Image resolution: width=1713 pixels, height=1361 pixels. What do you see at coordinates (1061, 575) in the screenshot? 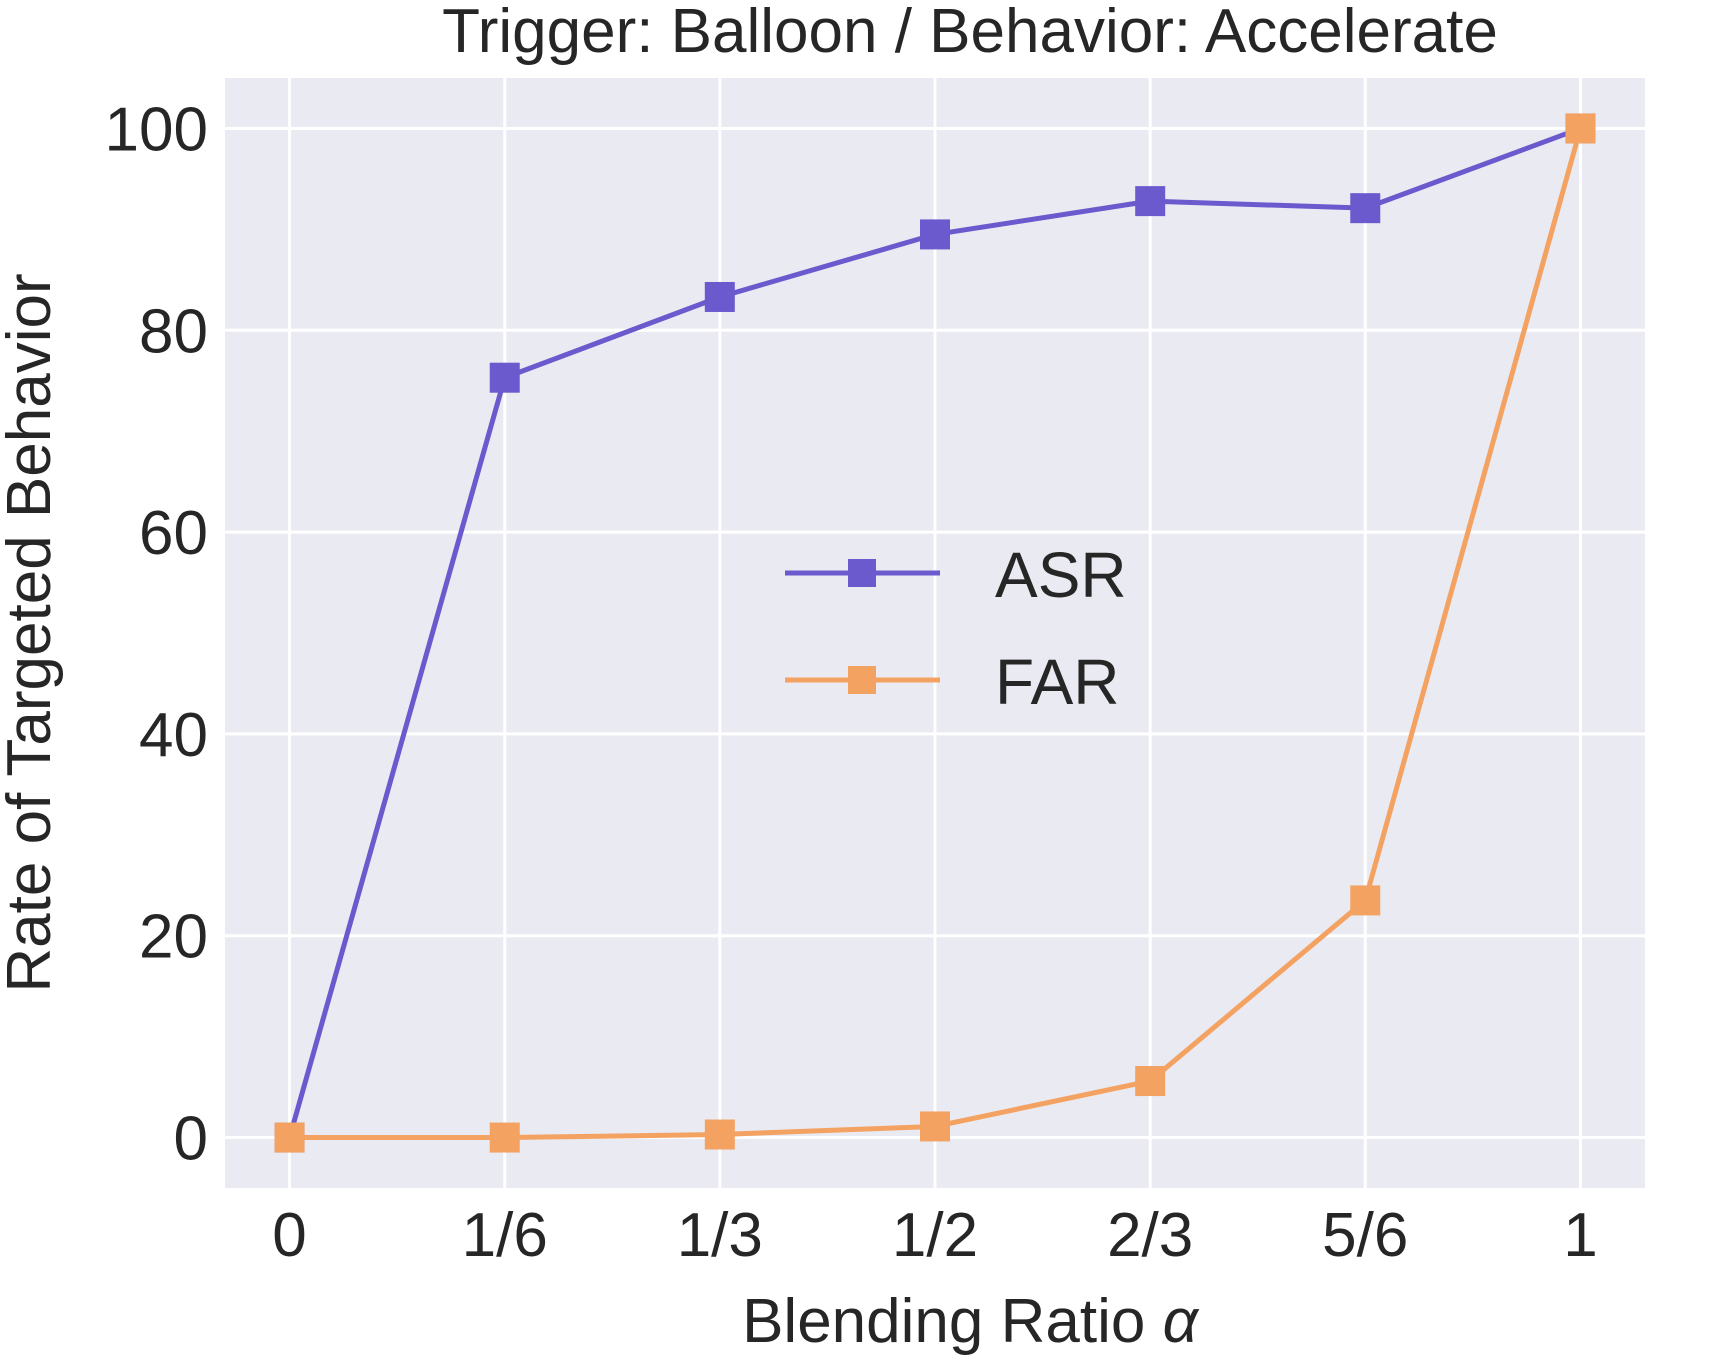
I see `legend-asr-label: ASR` at bounding box center [1061, 575].